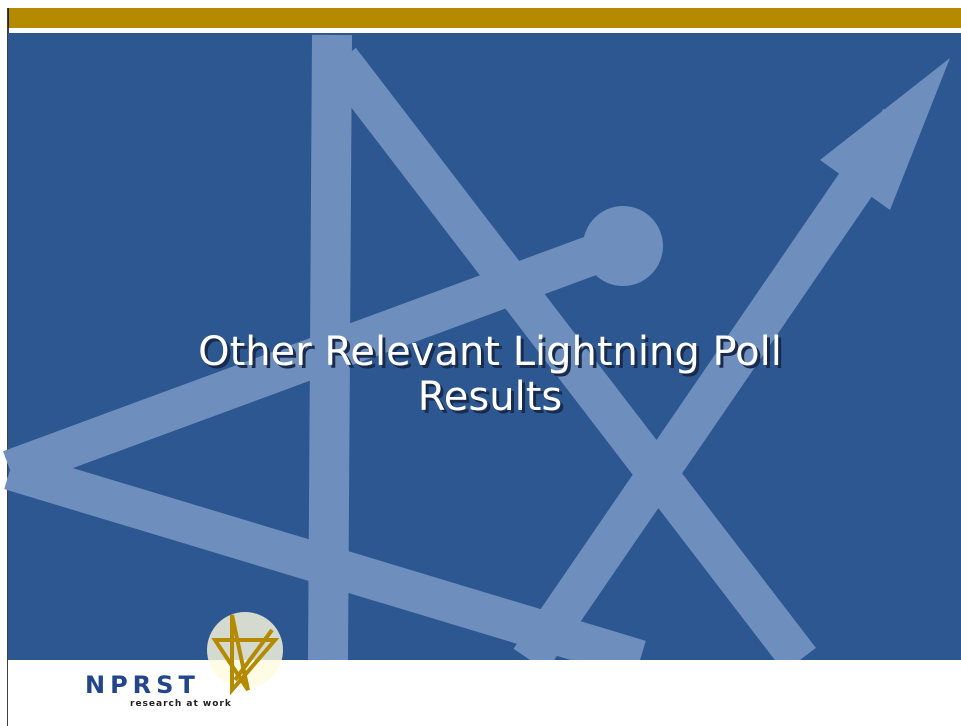  Describe the element at coordinates (493, 355) in the screenshot. I see `title-shadow: Other Relevant Lightning Poll` at that location.